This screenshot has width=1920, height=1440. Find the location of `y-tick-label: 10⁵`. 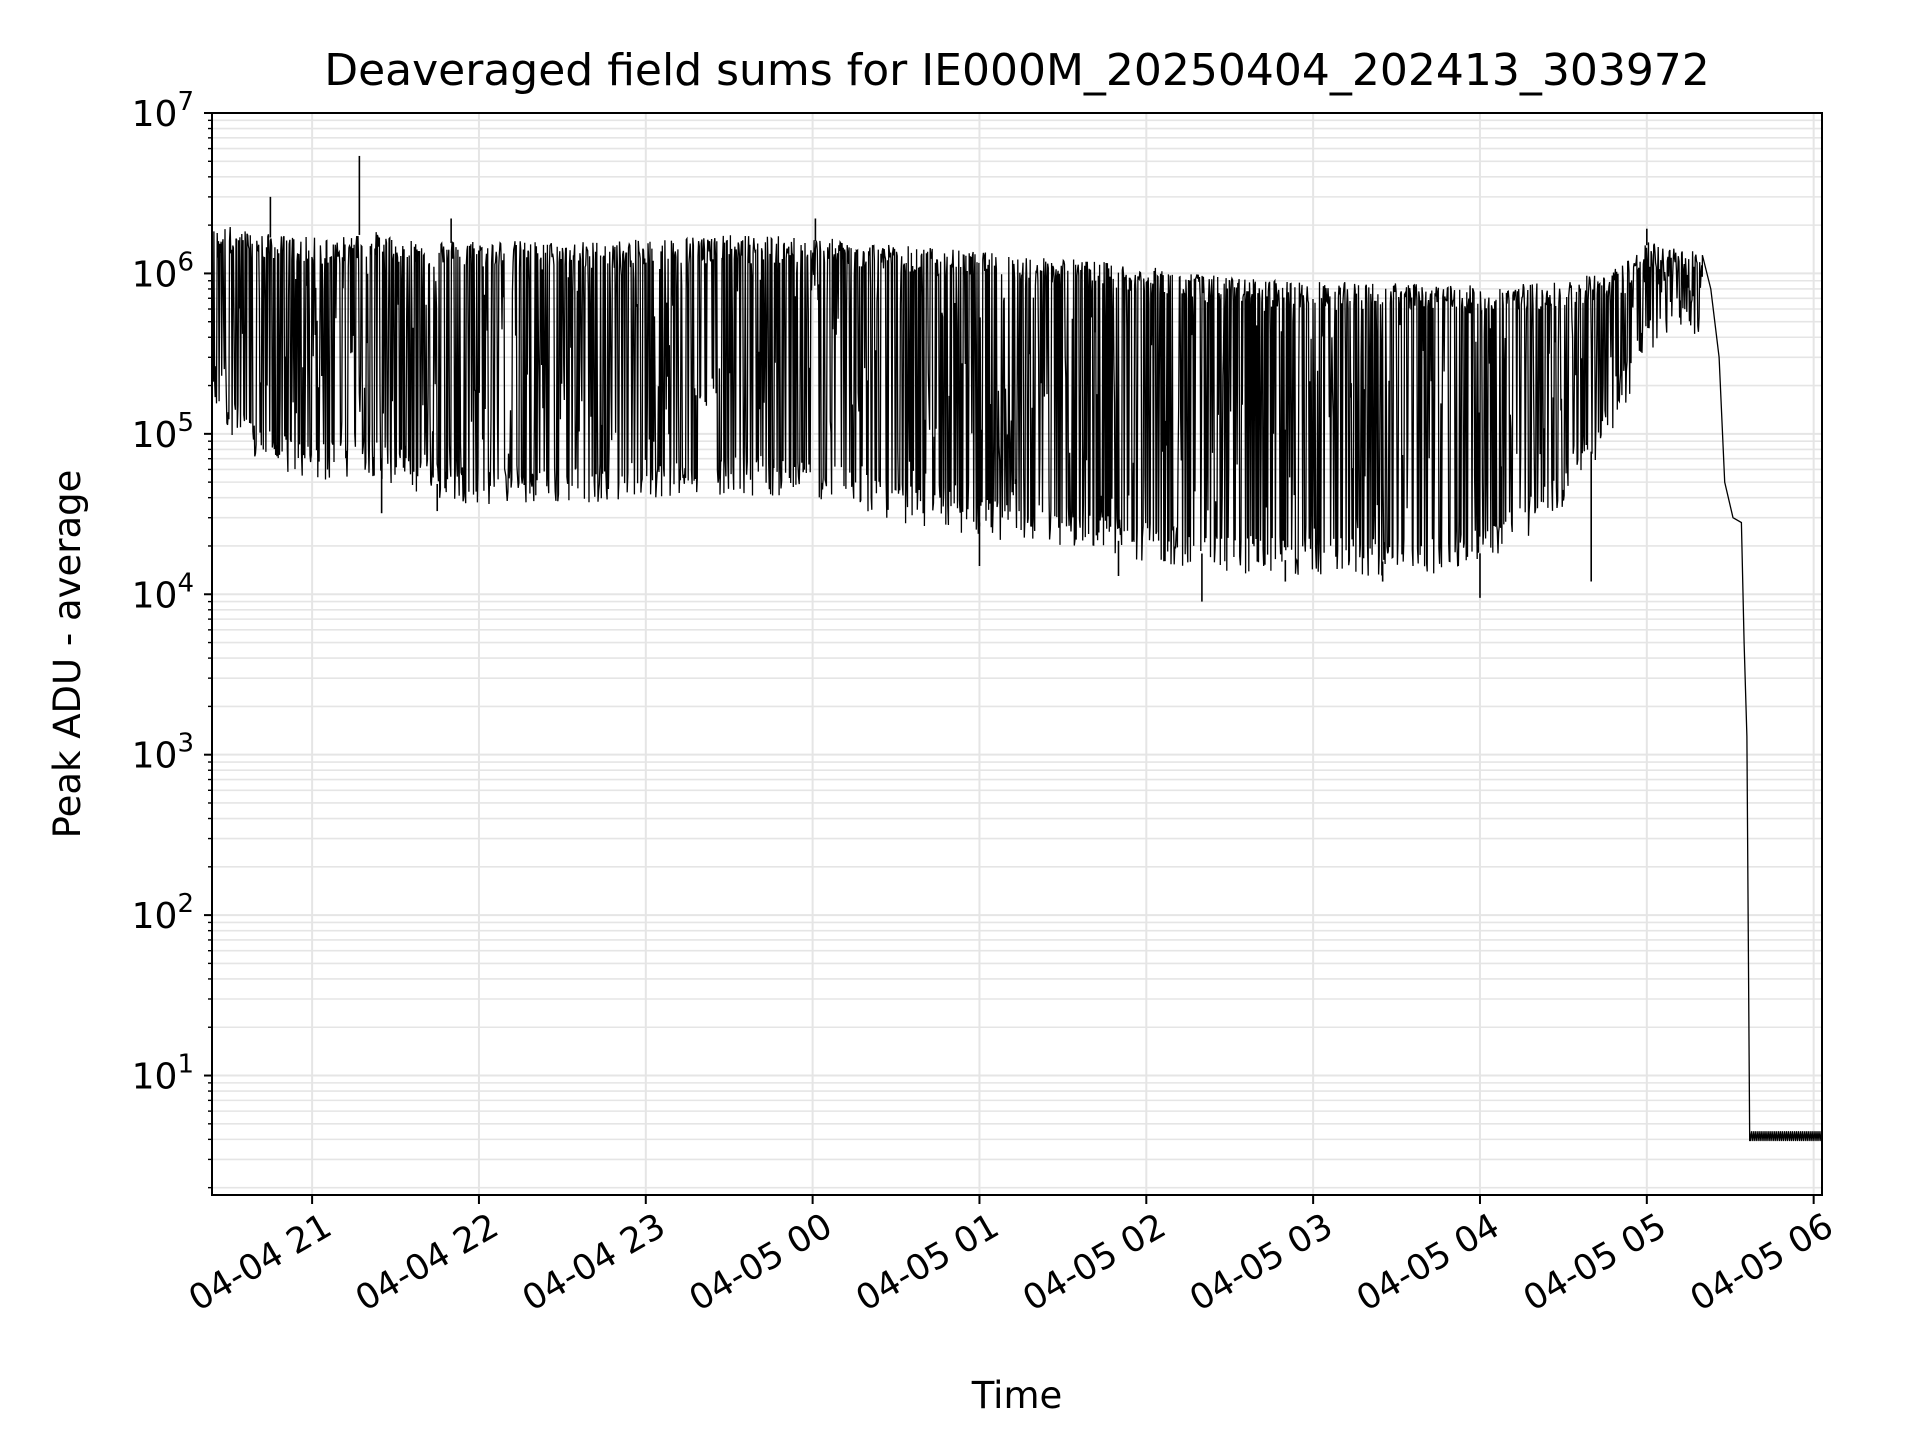

y-tick-label: 10⁵ is located at coordinates (163, 432).